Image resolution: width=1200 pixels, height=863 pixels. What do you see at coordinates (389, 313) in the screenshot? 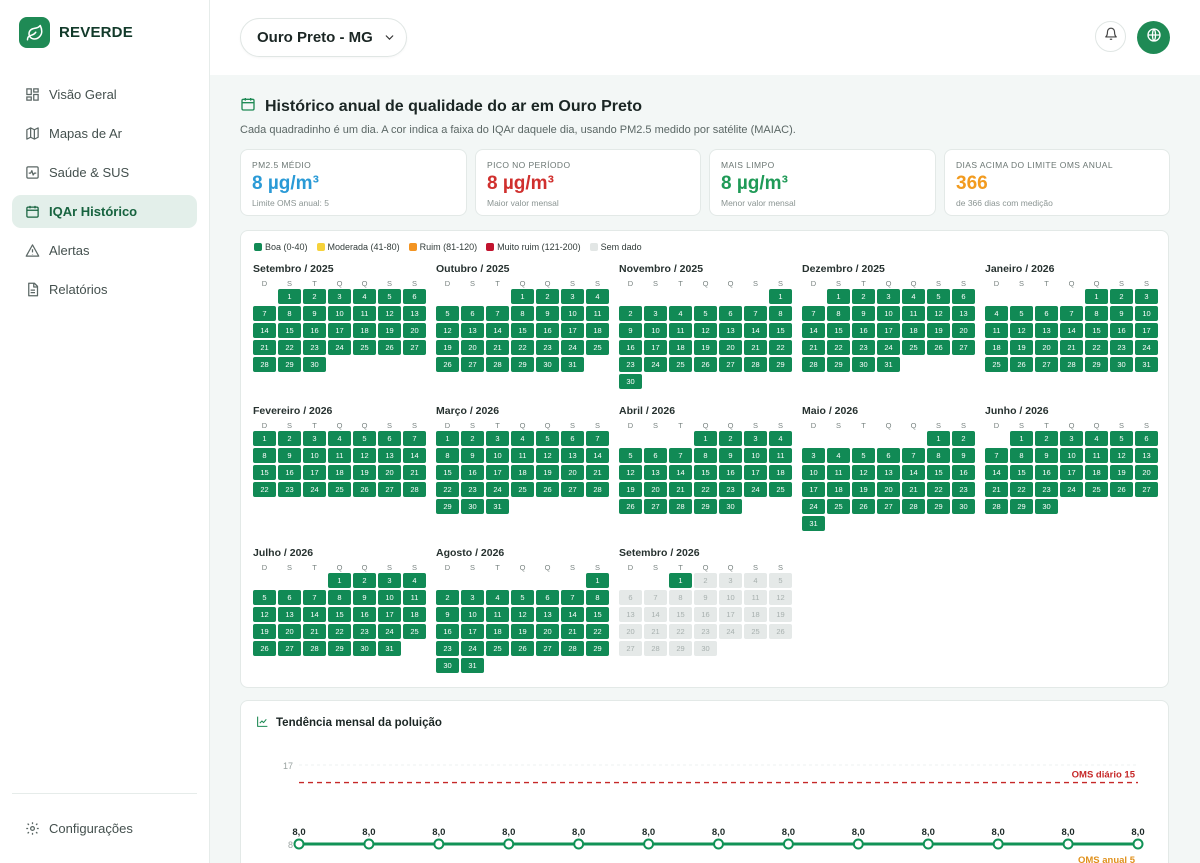
I see `day-cell: 12` at bounding box center [389, 313].